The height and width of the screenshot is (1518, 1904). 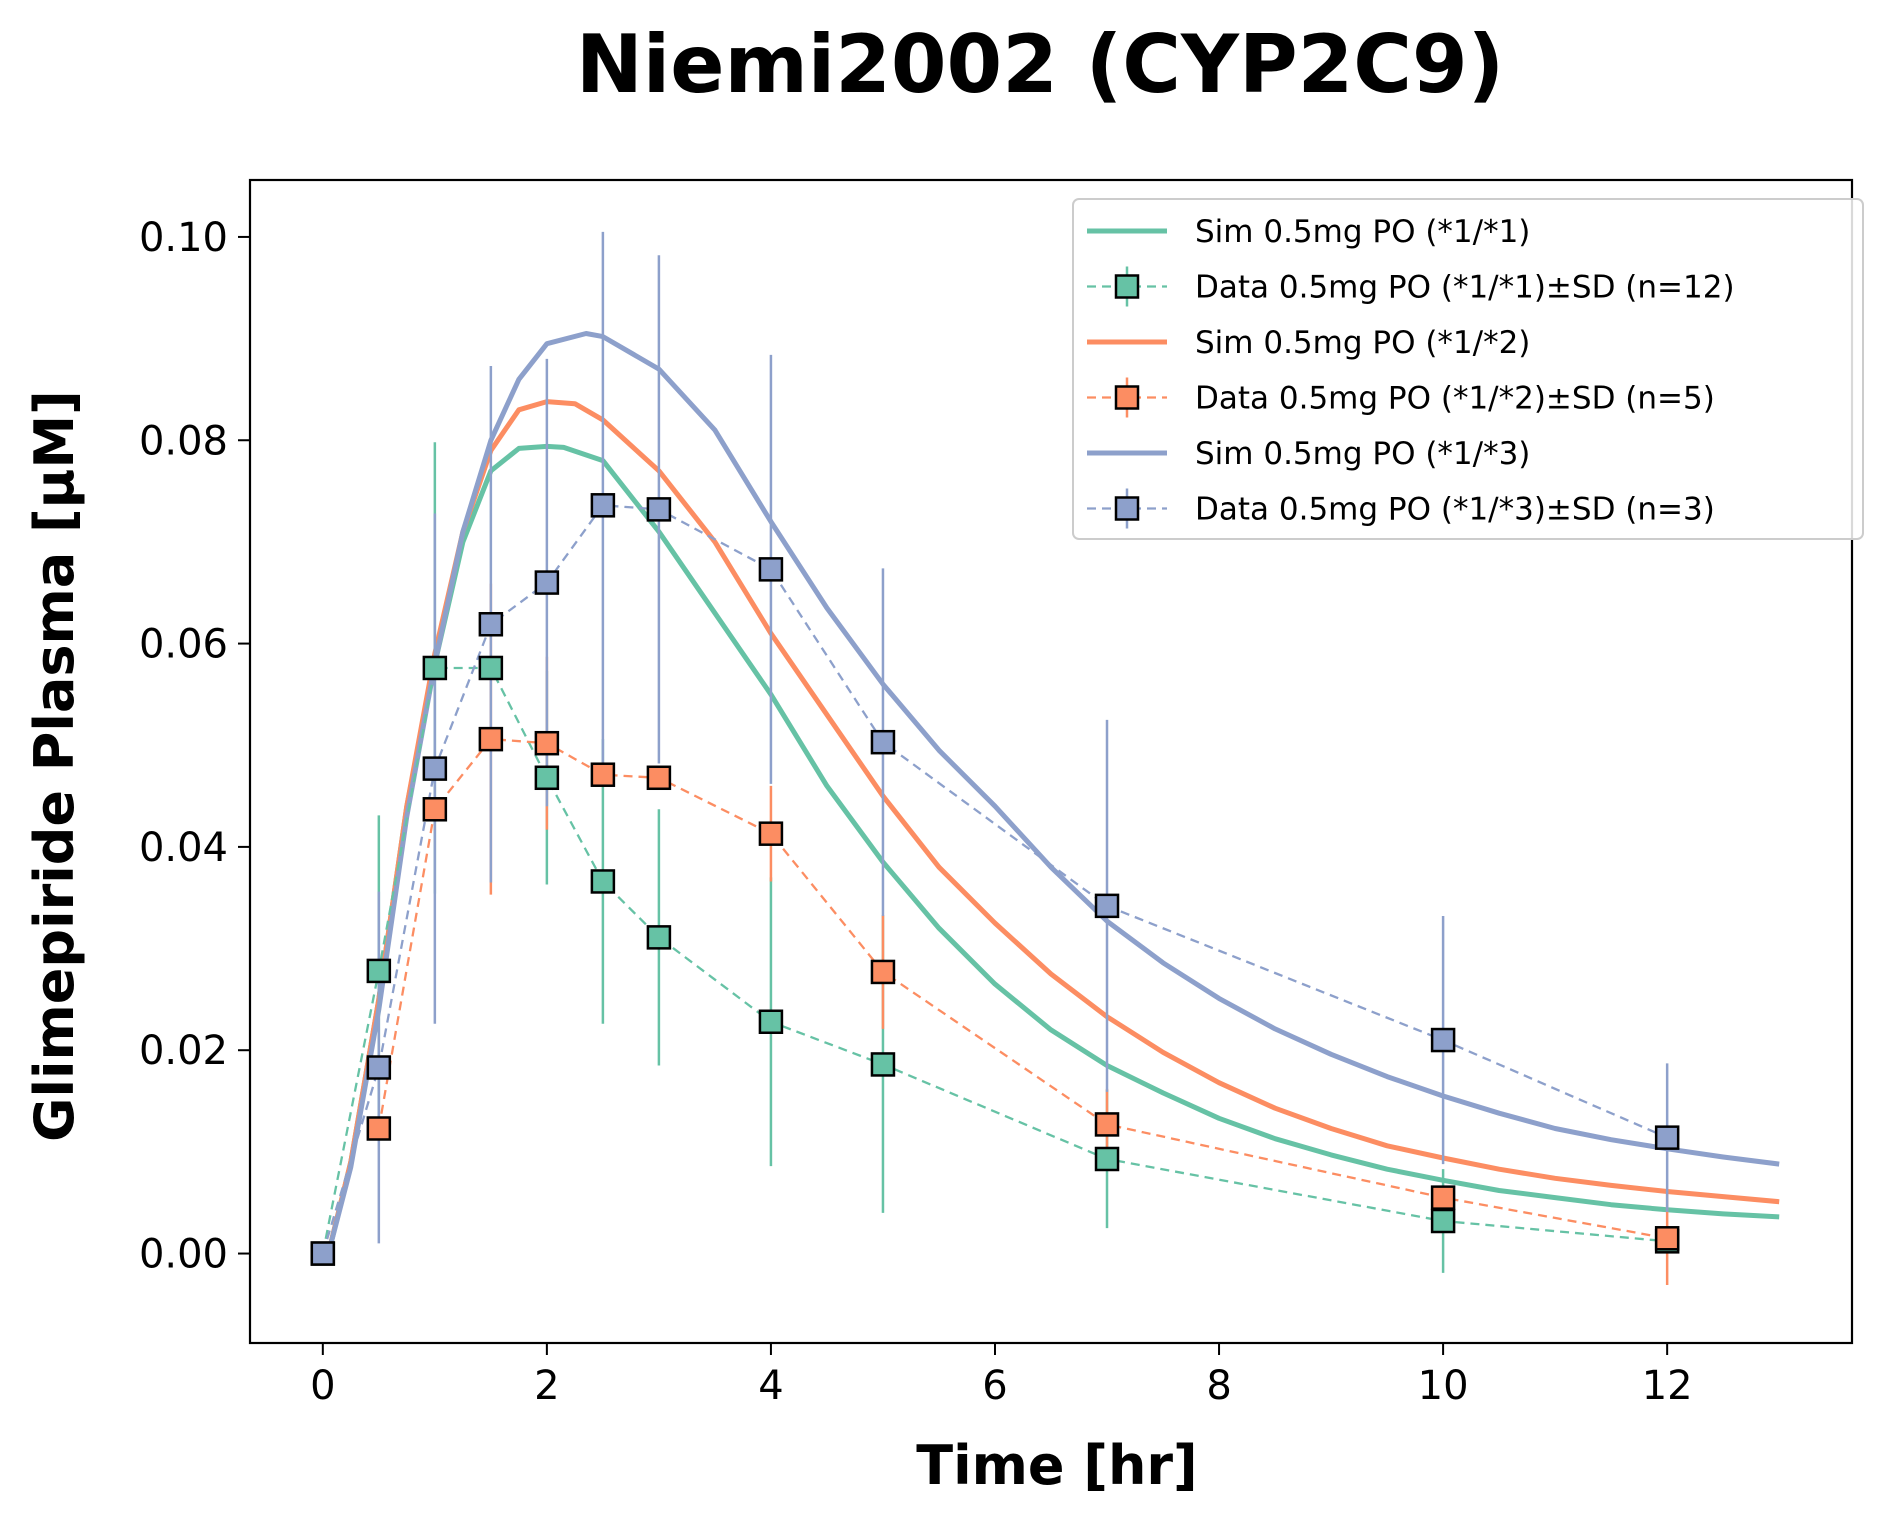 I want to click on y-axis-ticks: 0.00 0.02 0.04 0.06 0.08 0.10, so click(x=194, y=746).